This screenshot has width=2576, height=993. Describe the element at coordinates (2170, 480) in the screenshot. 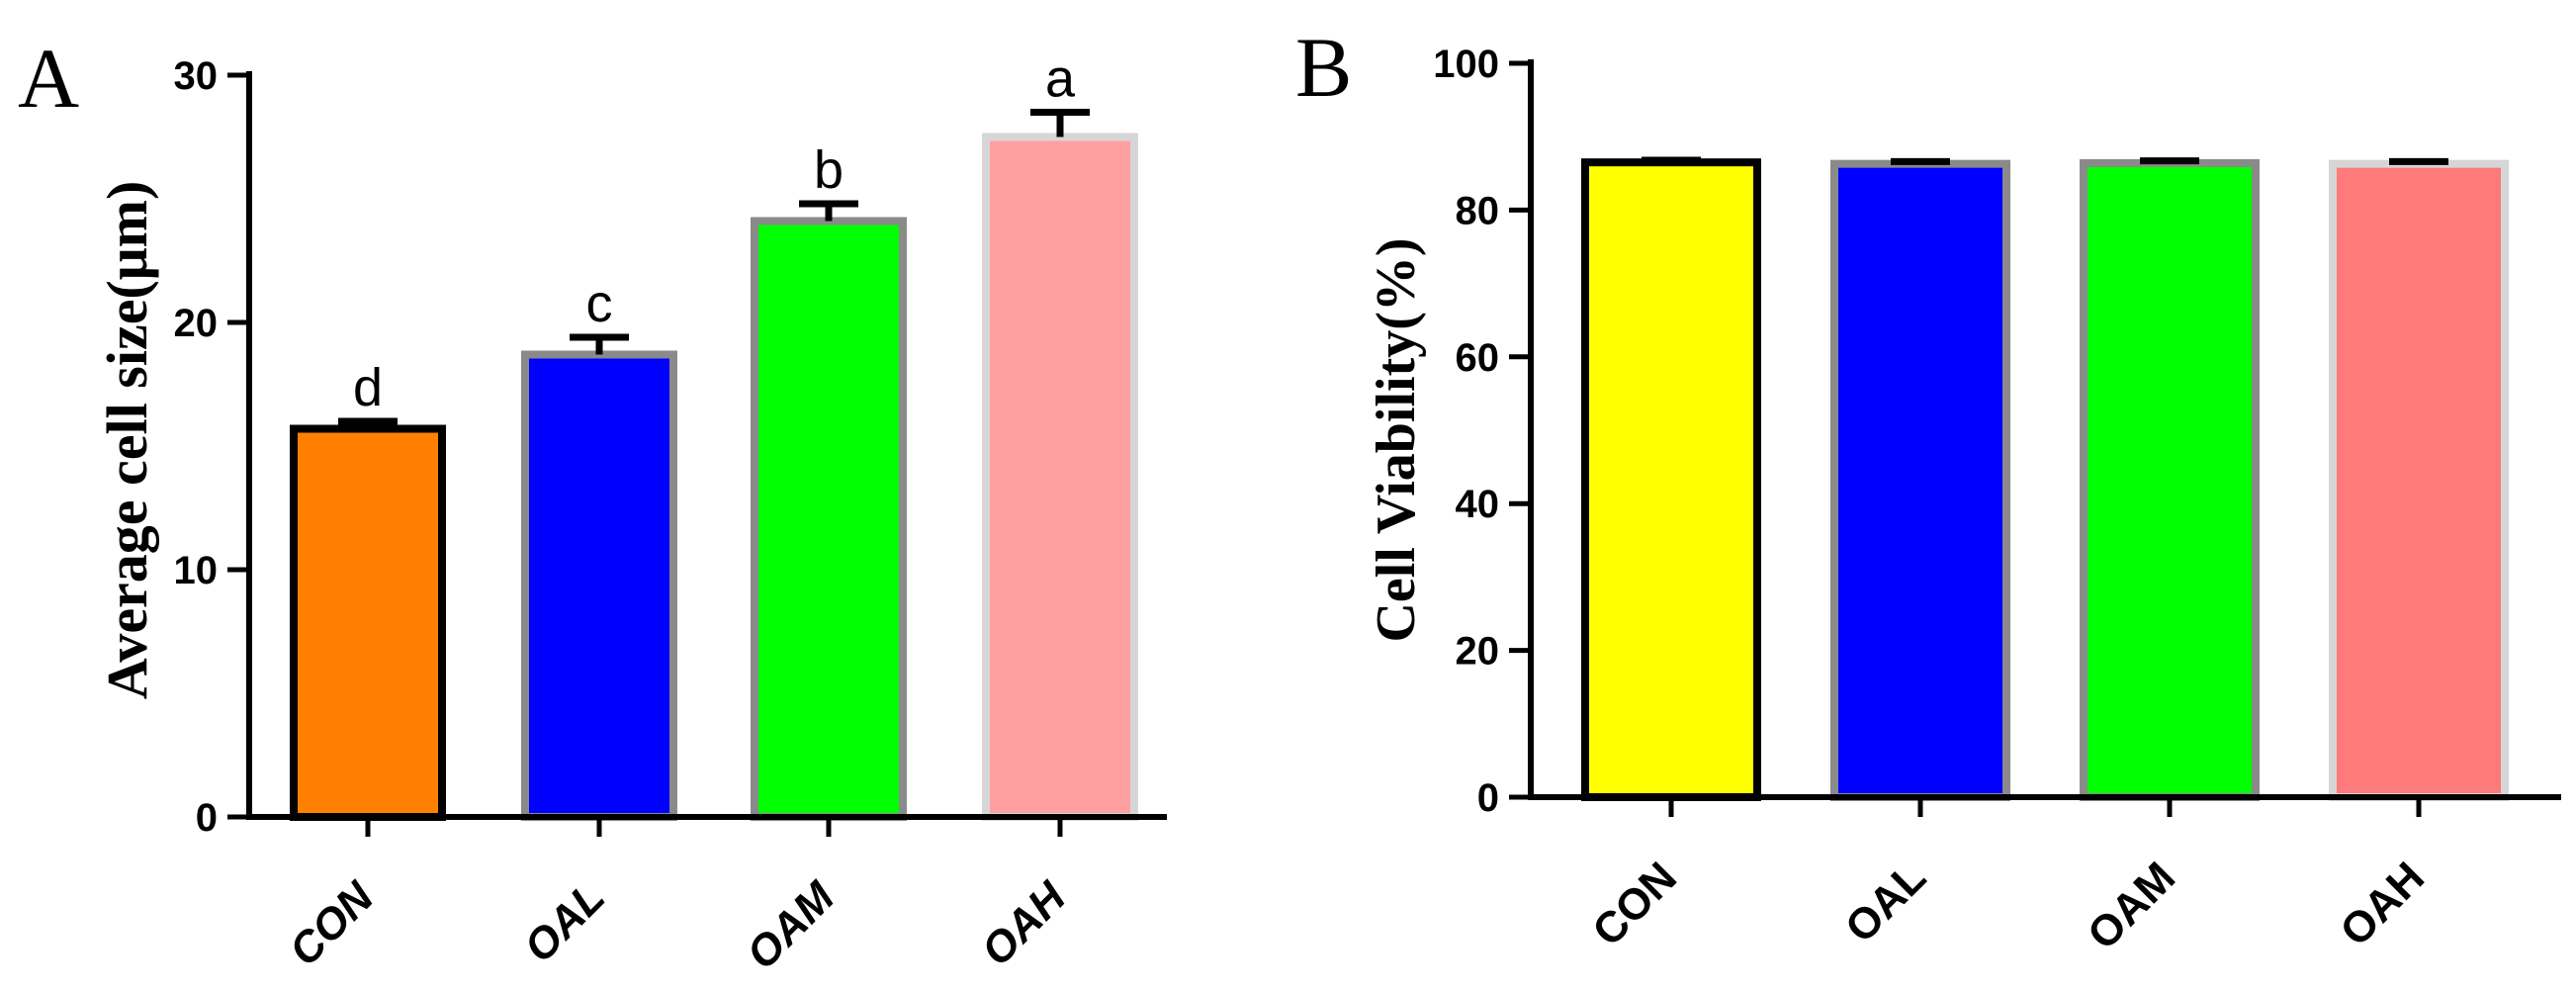

I see `panel-b-bar-oam` at that location.